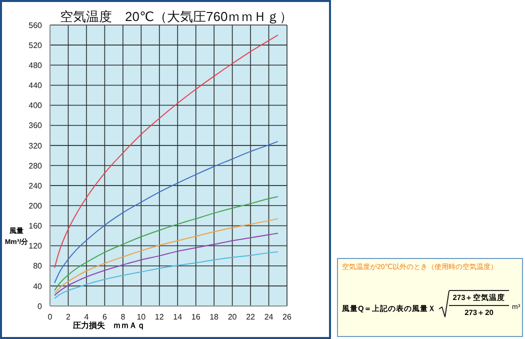 This screenshot has width=525, height=339. What do you see at coordinates (35, 246) in the screenshot?
I see `y-tick-label: 120` at bounding box center [35, 246].